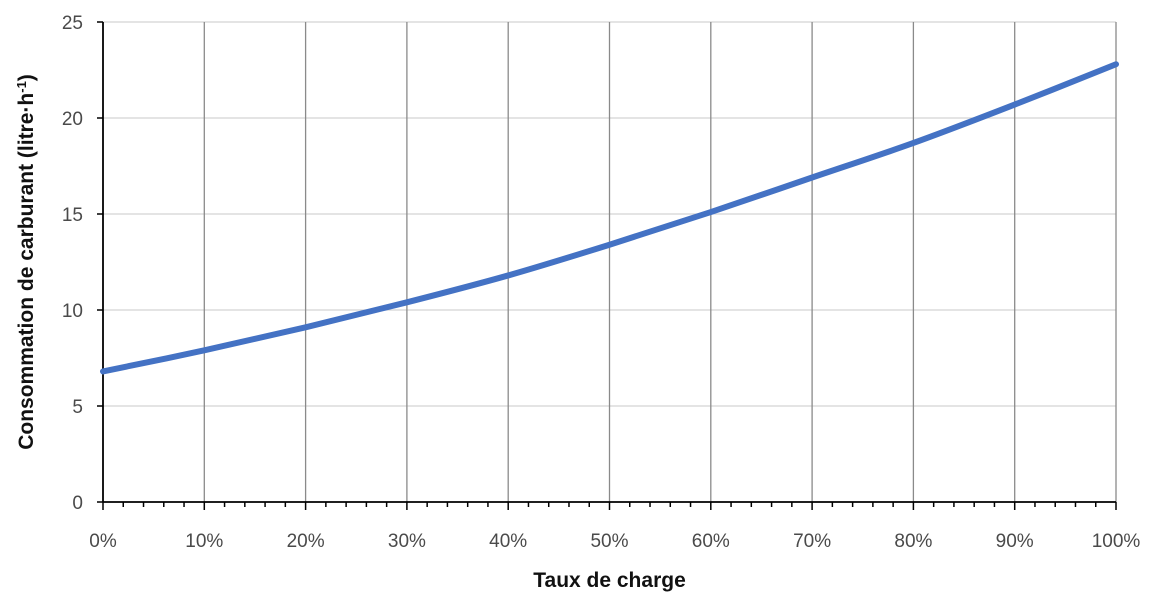 This screenshot has width=1154, height=597. Describe the element at coordinates (609, 541) in the screenshot. I see `x-tick-label: 50%` at that location.